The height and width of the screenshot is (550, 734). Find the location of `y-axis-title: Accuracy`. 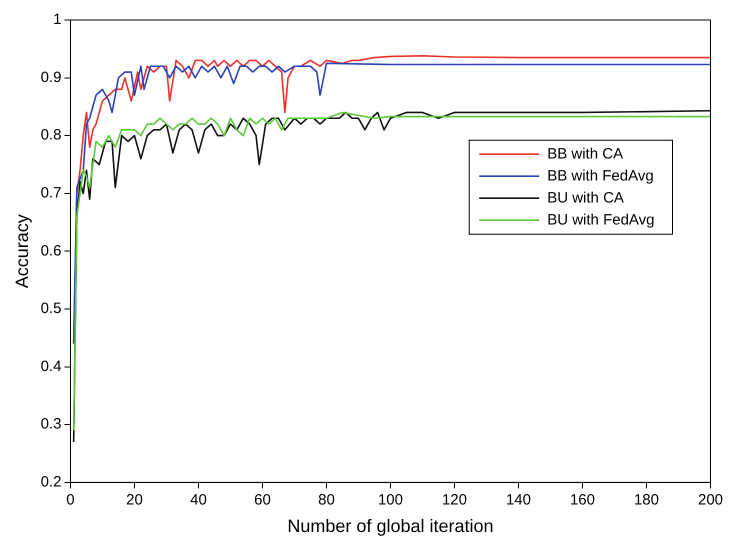

y-axis-title: Accuracy is located at coordinates (22, 251).